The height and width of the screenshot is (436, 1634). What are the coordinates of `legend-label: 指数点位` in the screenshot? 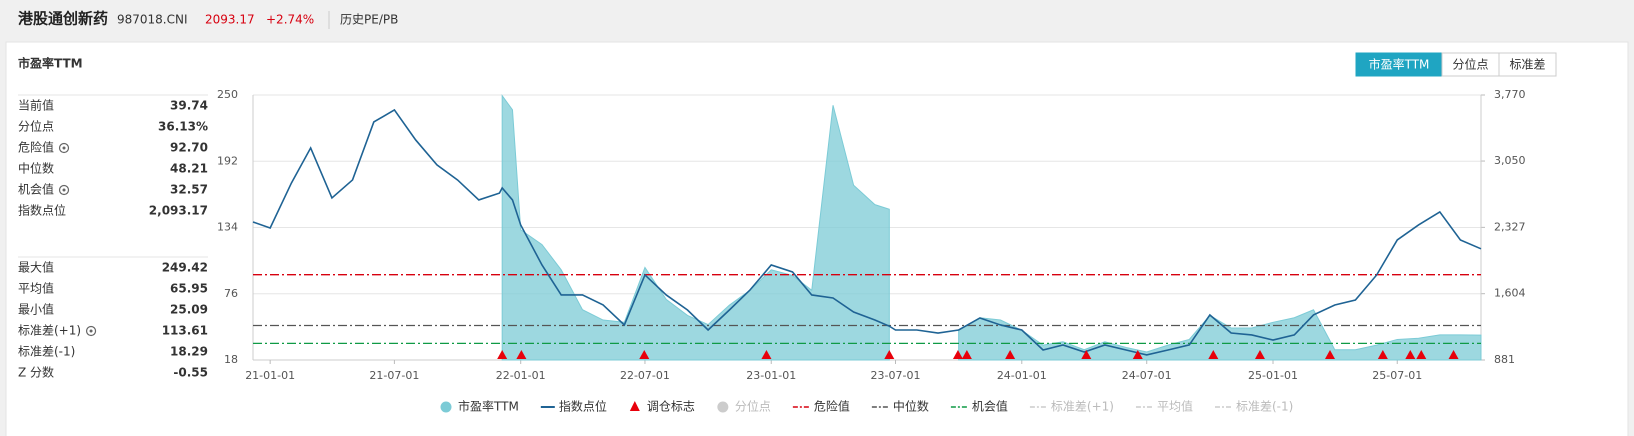 It's located at (583, 406).